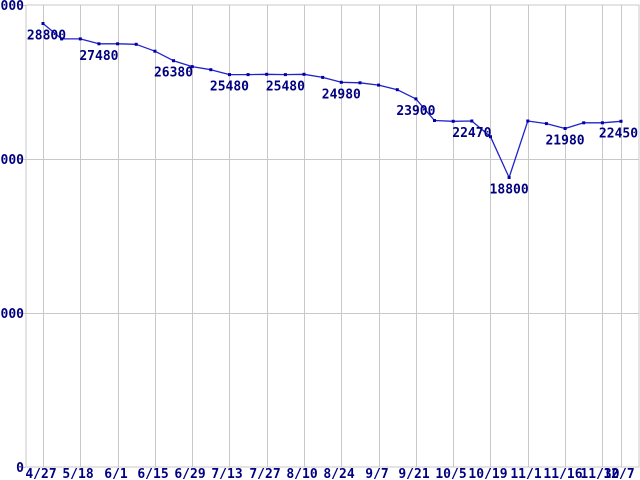 The height and width of the screenshot is (480, 640). What do you see at coordinates (98, 56) in the screenshot?
I see `data-point-label: 27480` at bounding box center [98, 56].